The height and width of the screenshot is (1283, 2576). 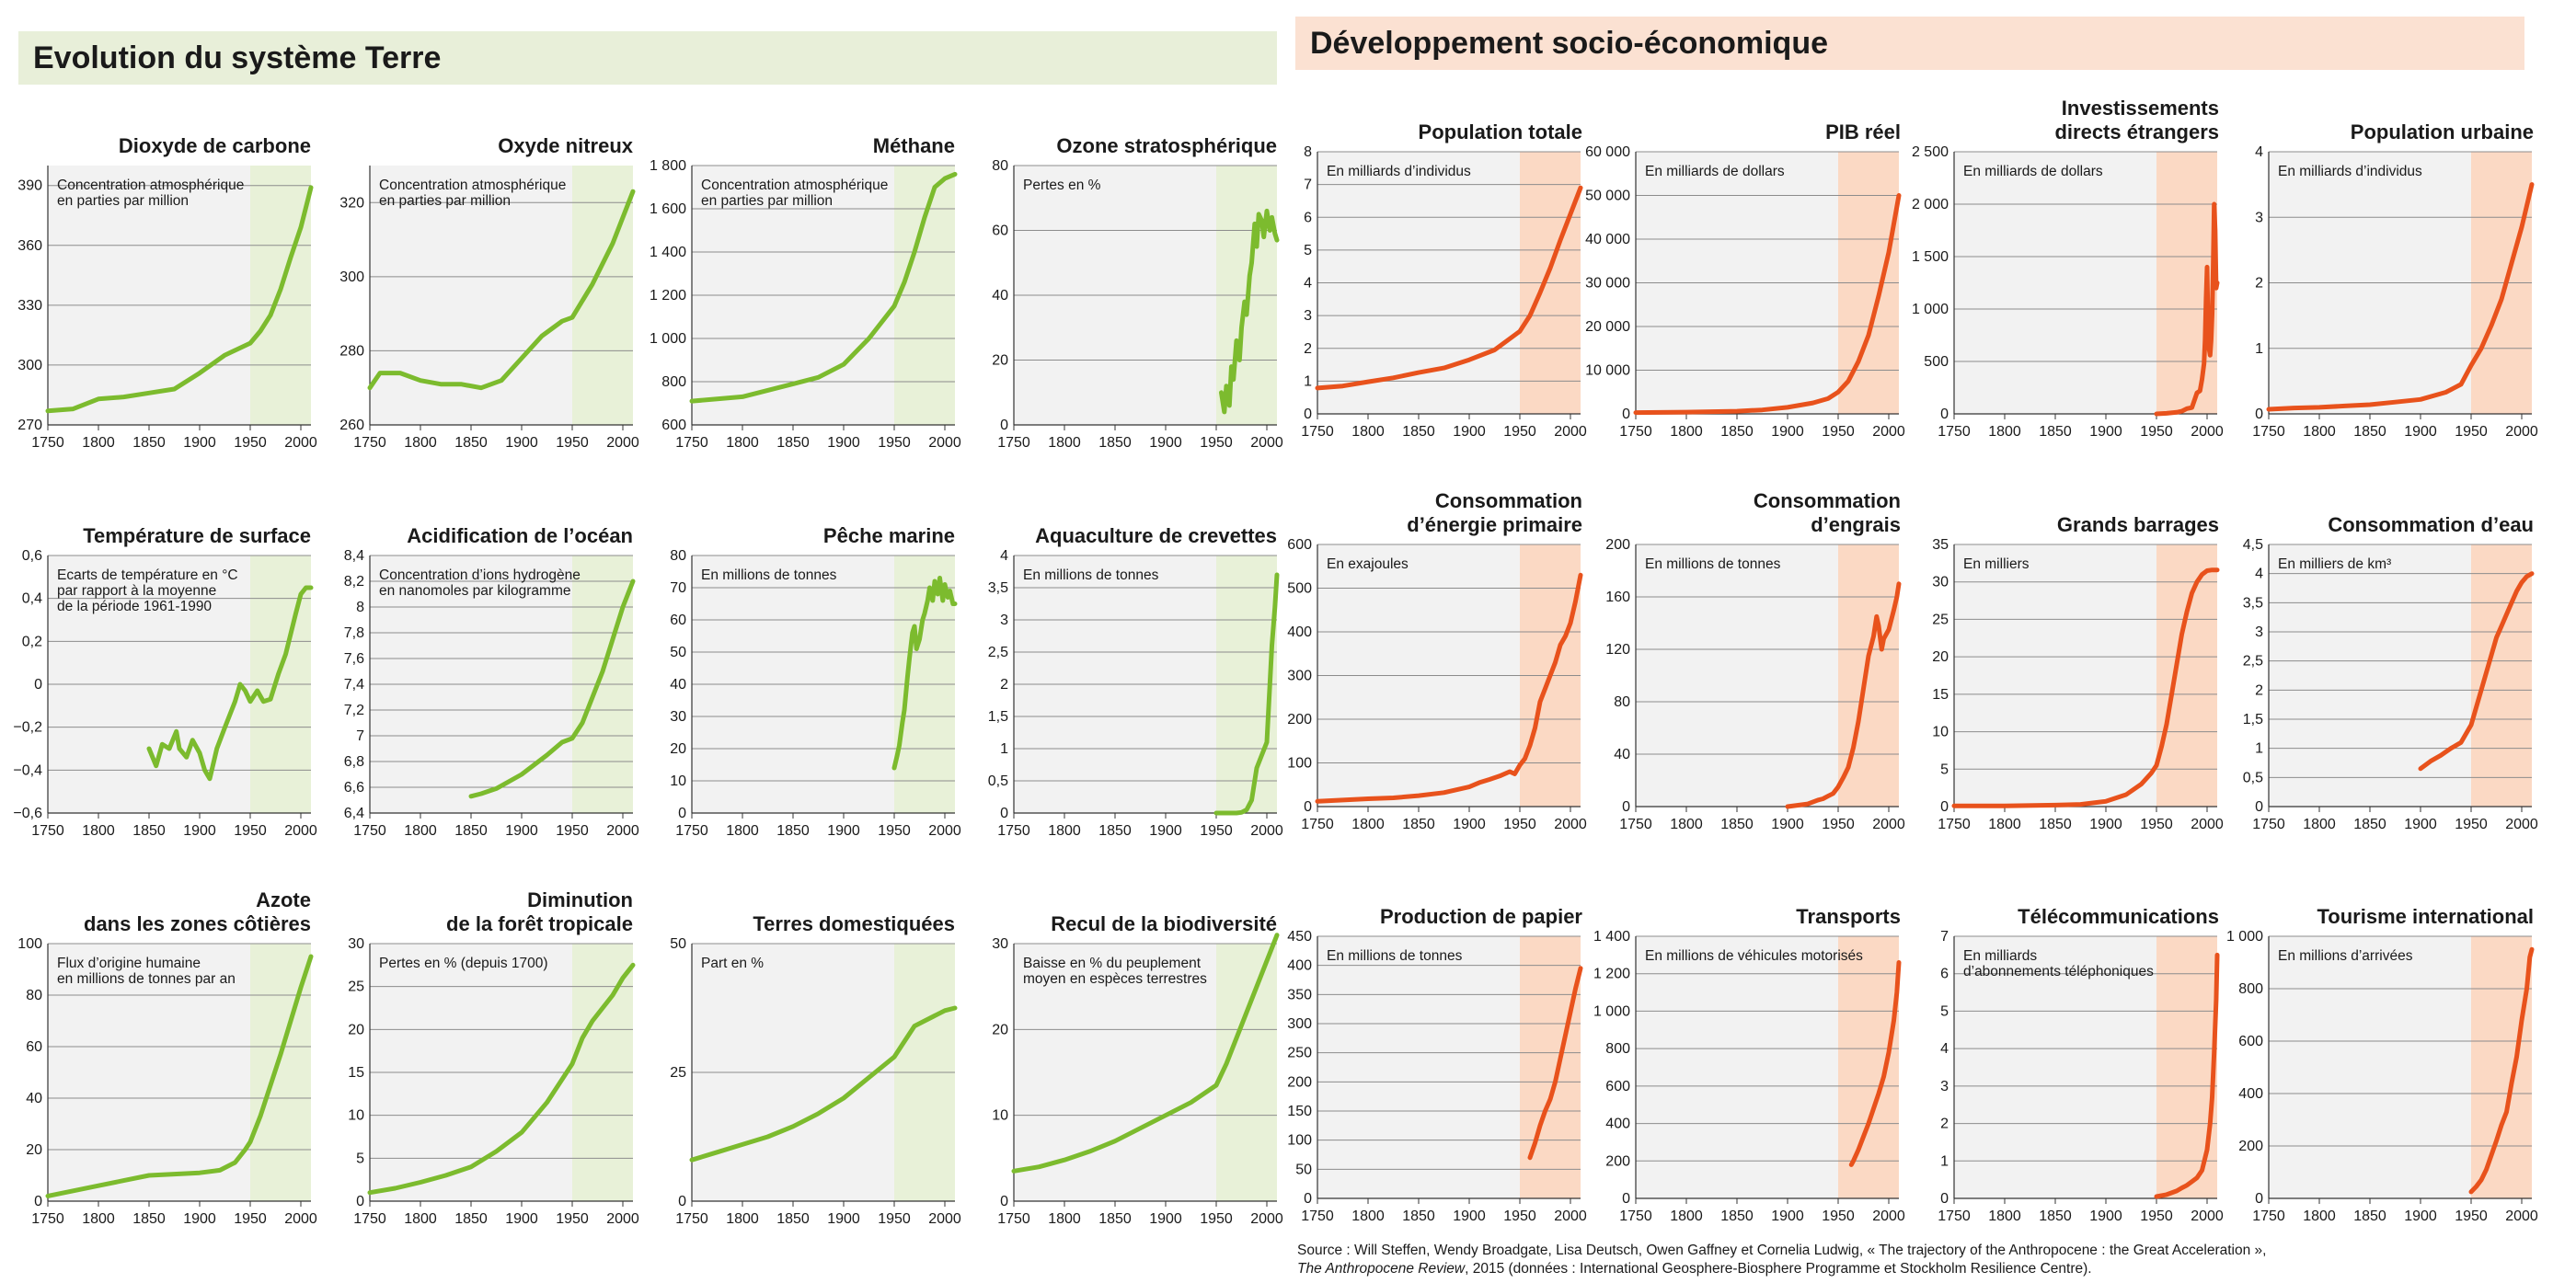 What do you see at coordinates (889, 536) in the screenshot?
I see `chart-title: Pêche marine` at bounding box center [889, 536].